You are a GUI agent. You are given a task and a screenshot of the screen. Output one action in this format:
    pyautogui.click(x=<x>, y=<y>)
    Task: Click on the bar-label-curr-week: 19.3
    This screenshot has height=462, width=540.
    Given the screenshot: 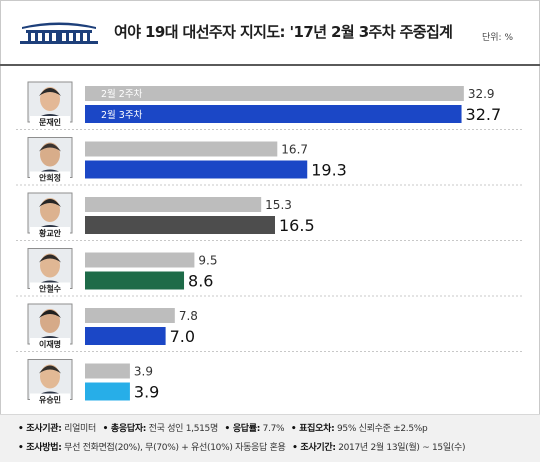 What is the action you would take?
    pyautogui.click(x=329, y=170)
    